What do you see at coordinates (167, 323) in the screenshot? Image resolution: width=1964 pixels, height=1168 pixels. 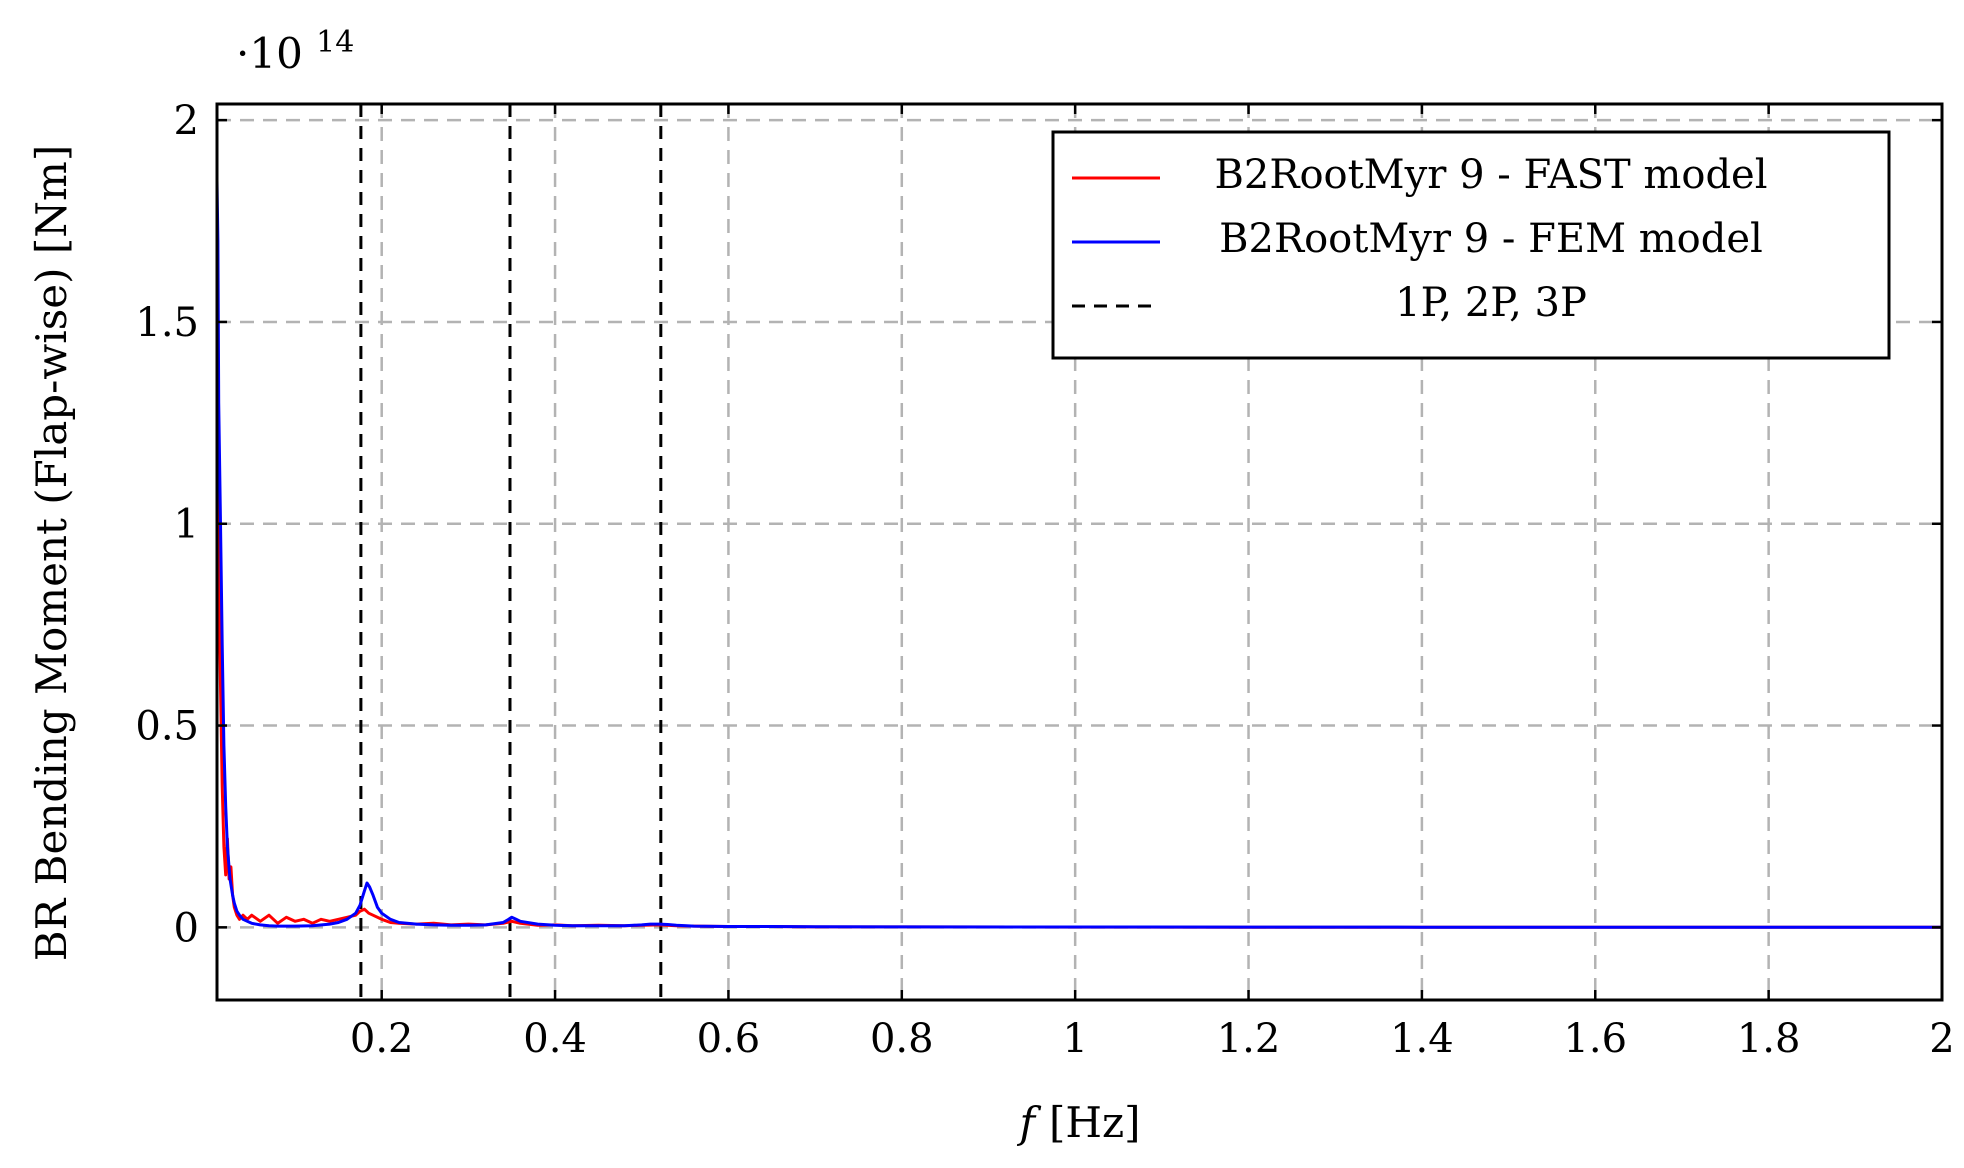 I see `y-tick-label: 1.5` at bounding box center [167, 323].